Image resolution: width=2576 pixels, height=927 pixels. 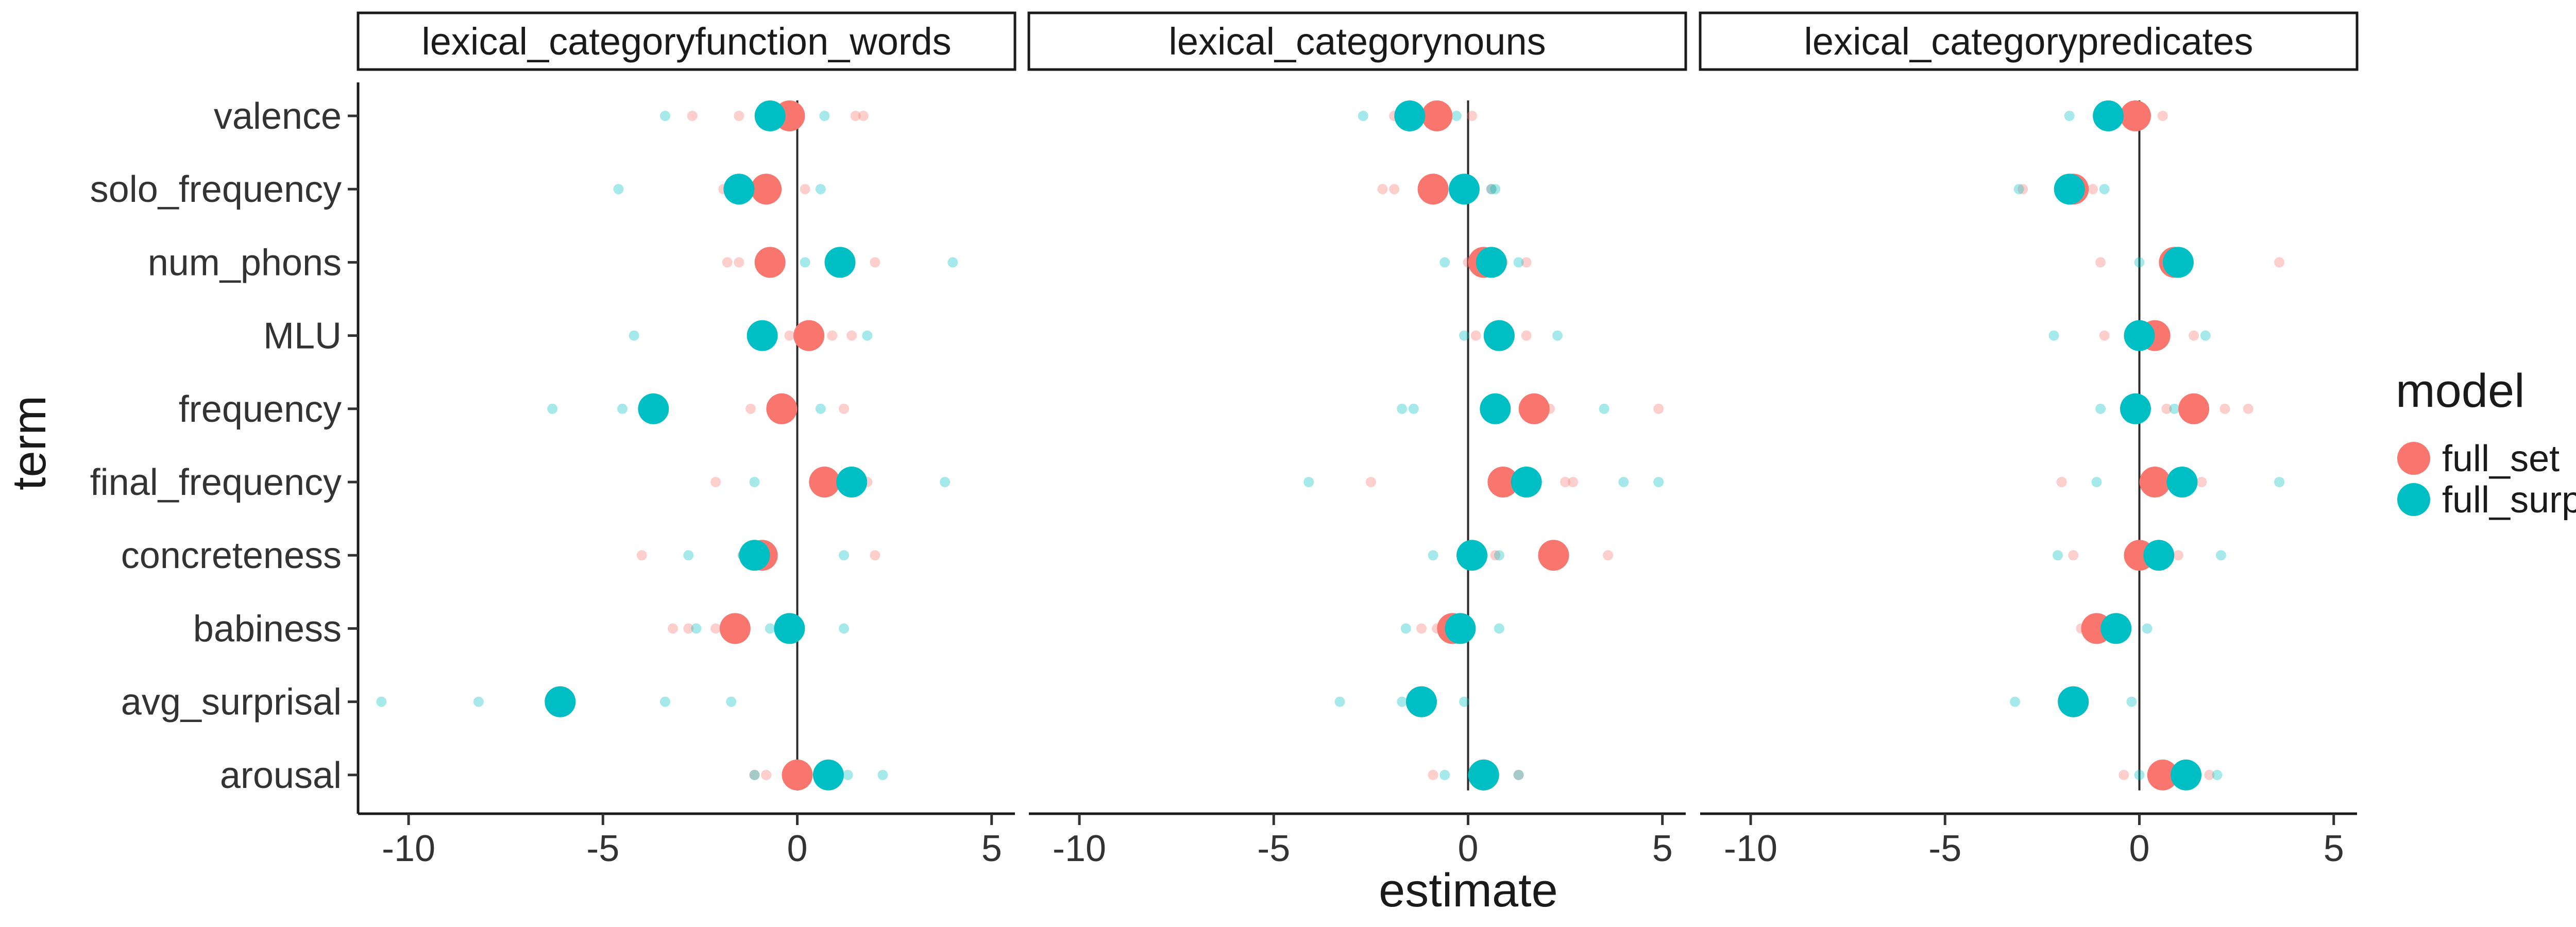 What do you see at coordinates (1273, 849) in the screenshot?
I see `x-tick-label: -5` at bounding box center [1273, 849].